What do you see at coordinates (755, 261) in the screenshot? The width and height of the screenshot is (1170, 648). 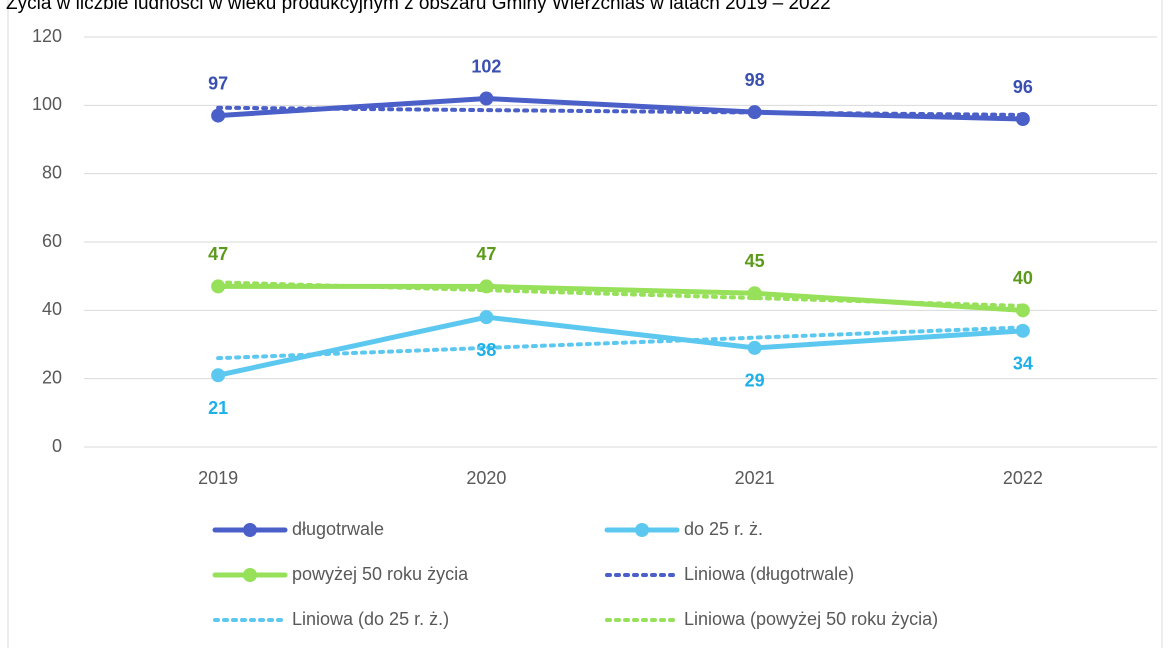 I see `data-label: 45` at bounding box center [755, 261].